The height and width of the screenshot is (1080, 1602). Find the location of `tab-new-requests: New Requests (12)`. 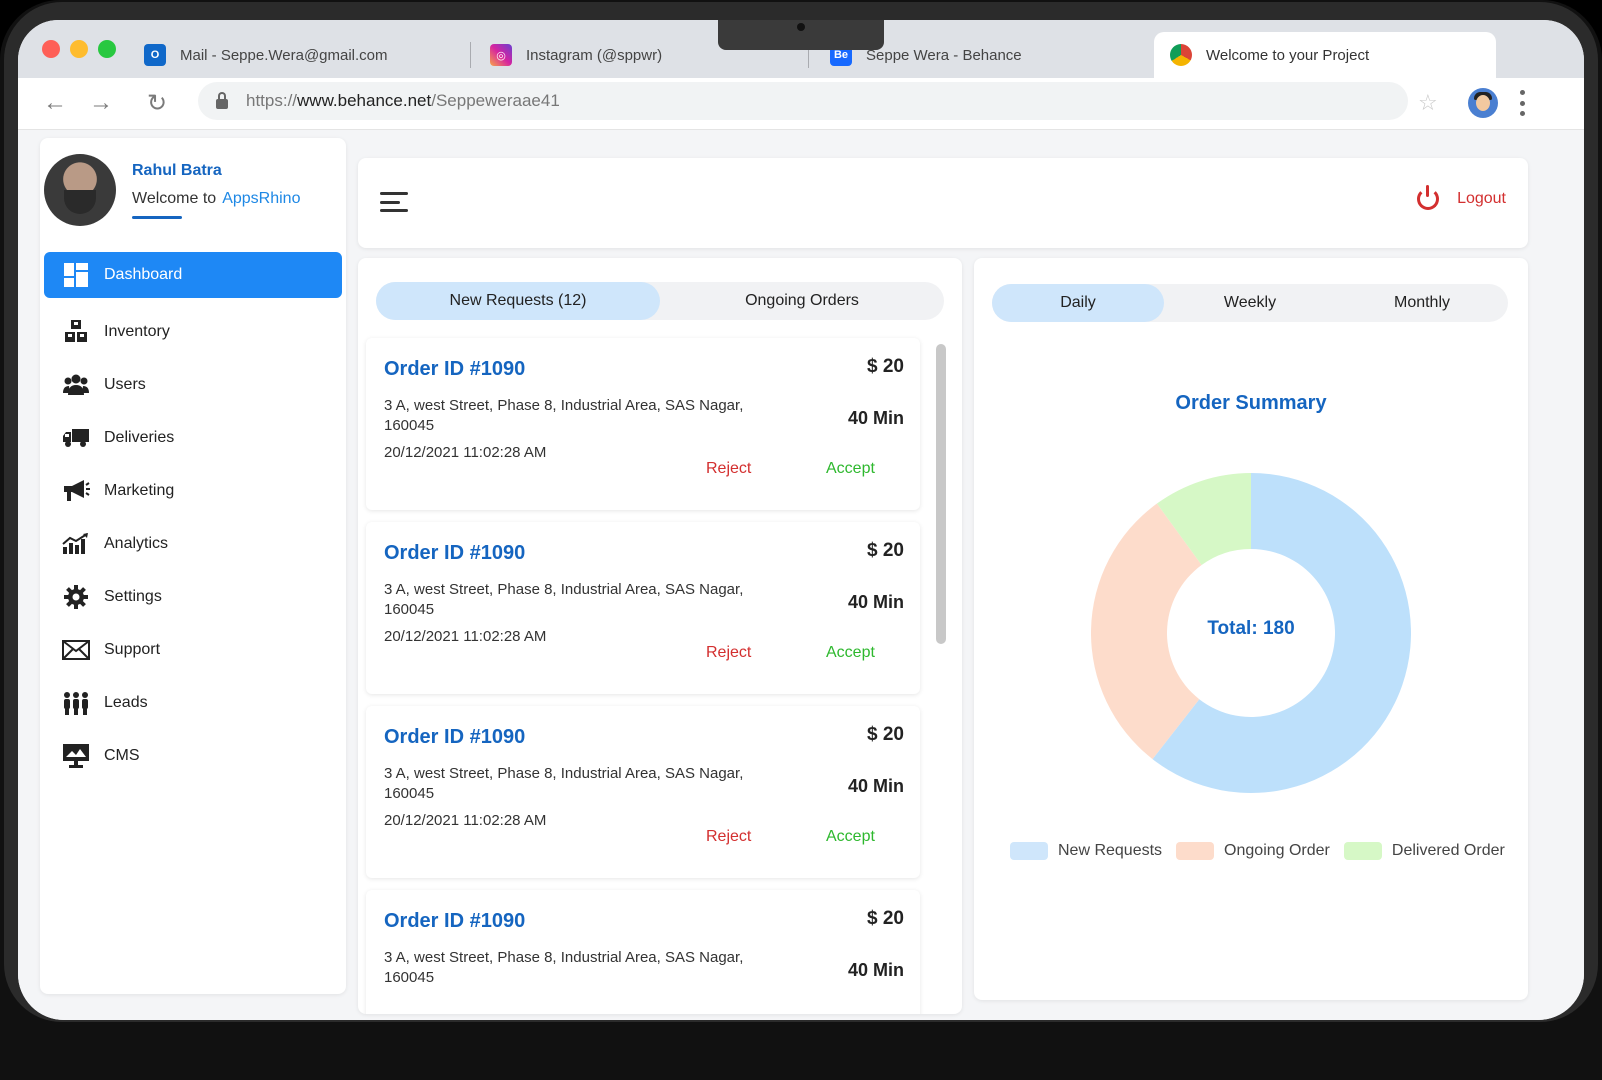

tab-new-requests: New Requests (12) is located at coordinates (518, 301).